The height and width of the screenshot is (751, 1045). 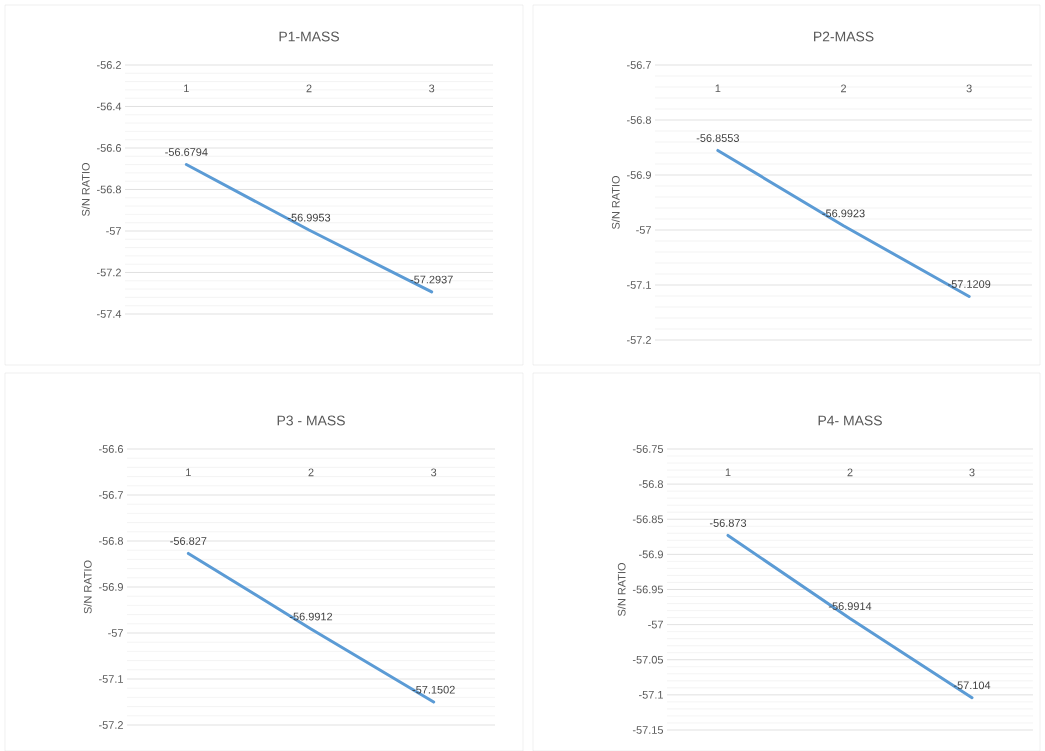 What do you see at coordinates (648, 659) in the screenshot?
I see `y-tick-label: -57.05` at bounding box center [648, 659].